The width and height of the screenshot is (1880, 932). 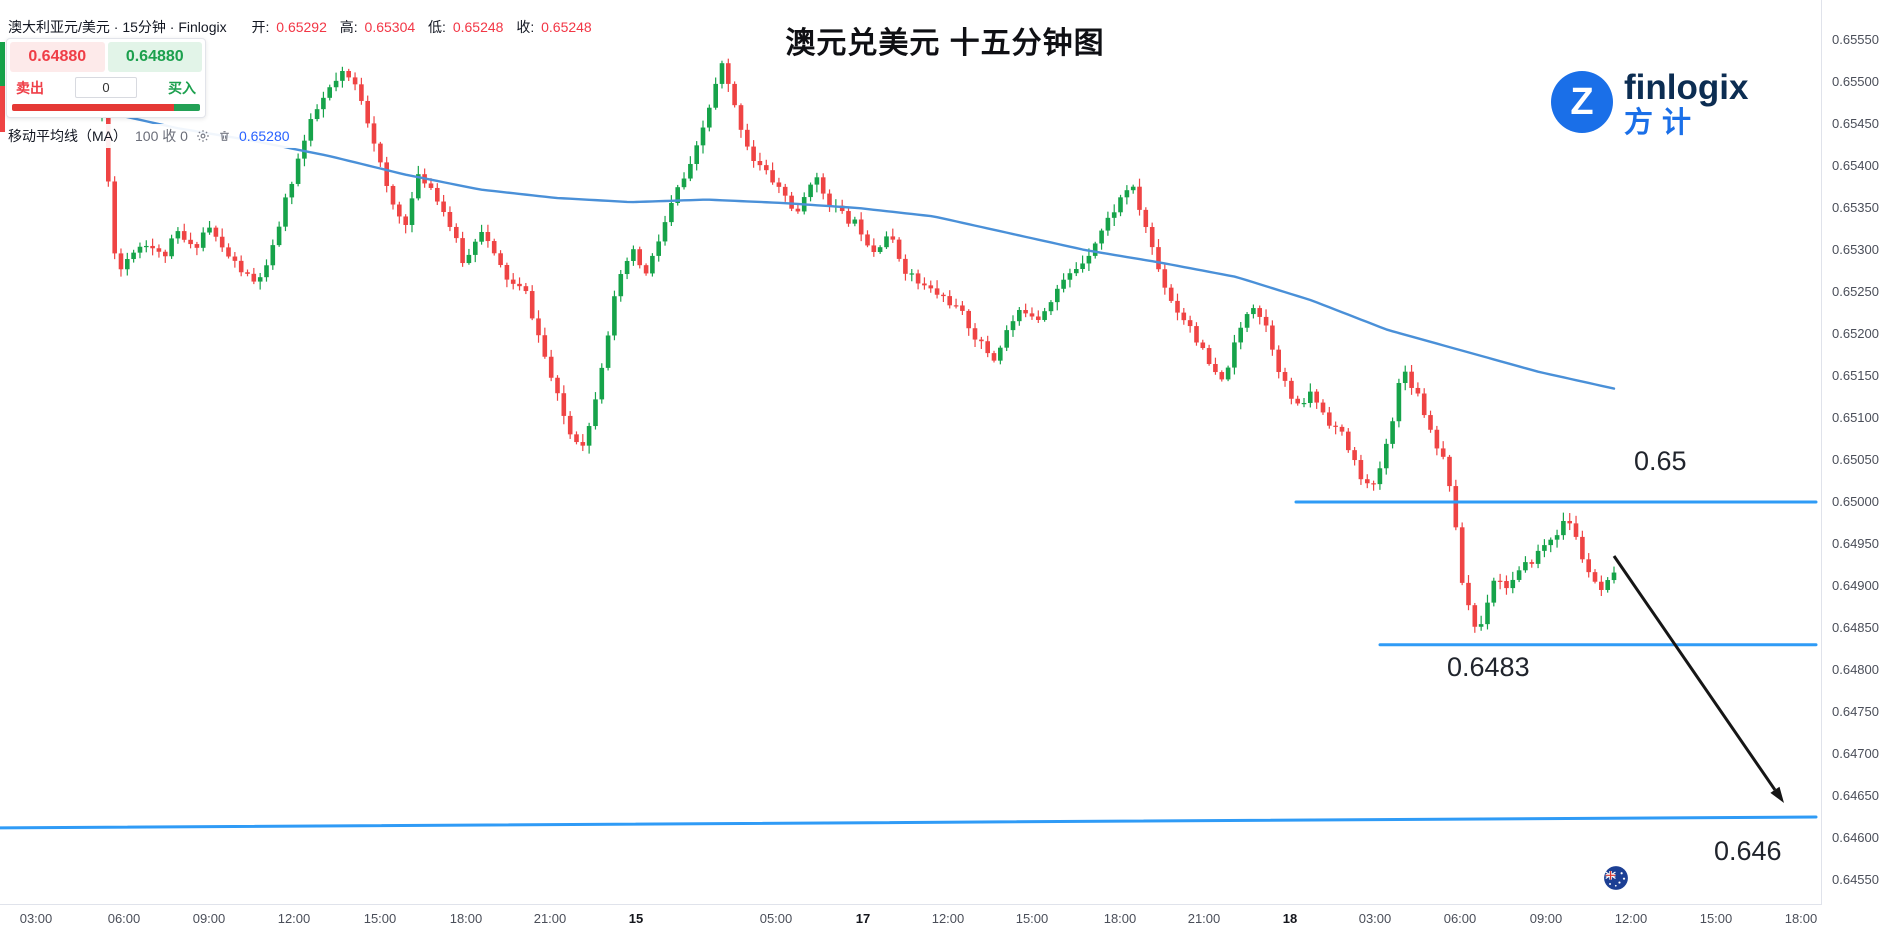 I want to click on brand-name: finlogix, so click(x=1686, y=87).